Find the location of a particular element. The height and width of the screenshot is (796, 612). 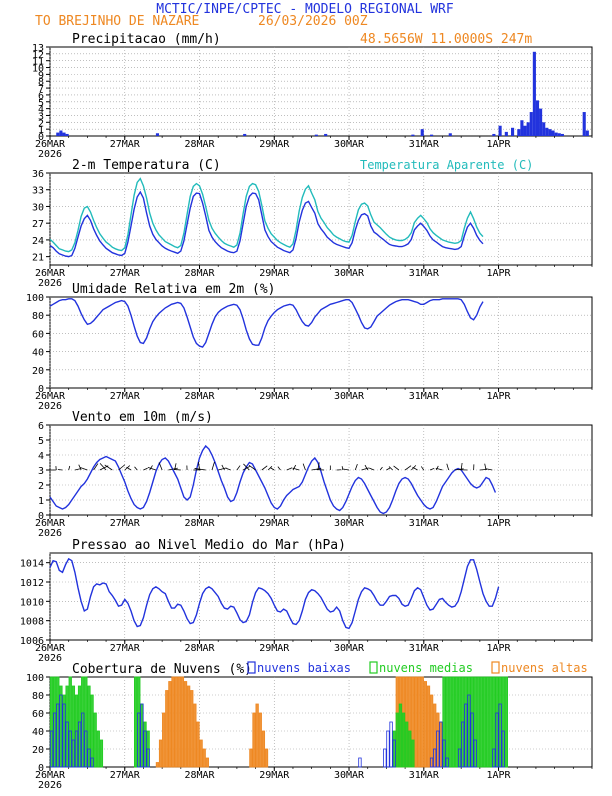

panel-title: Umidade Relativa em 2m (%) is located at coordinates (174, 289).